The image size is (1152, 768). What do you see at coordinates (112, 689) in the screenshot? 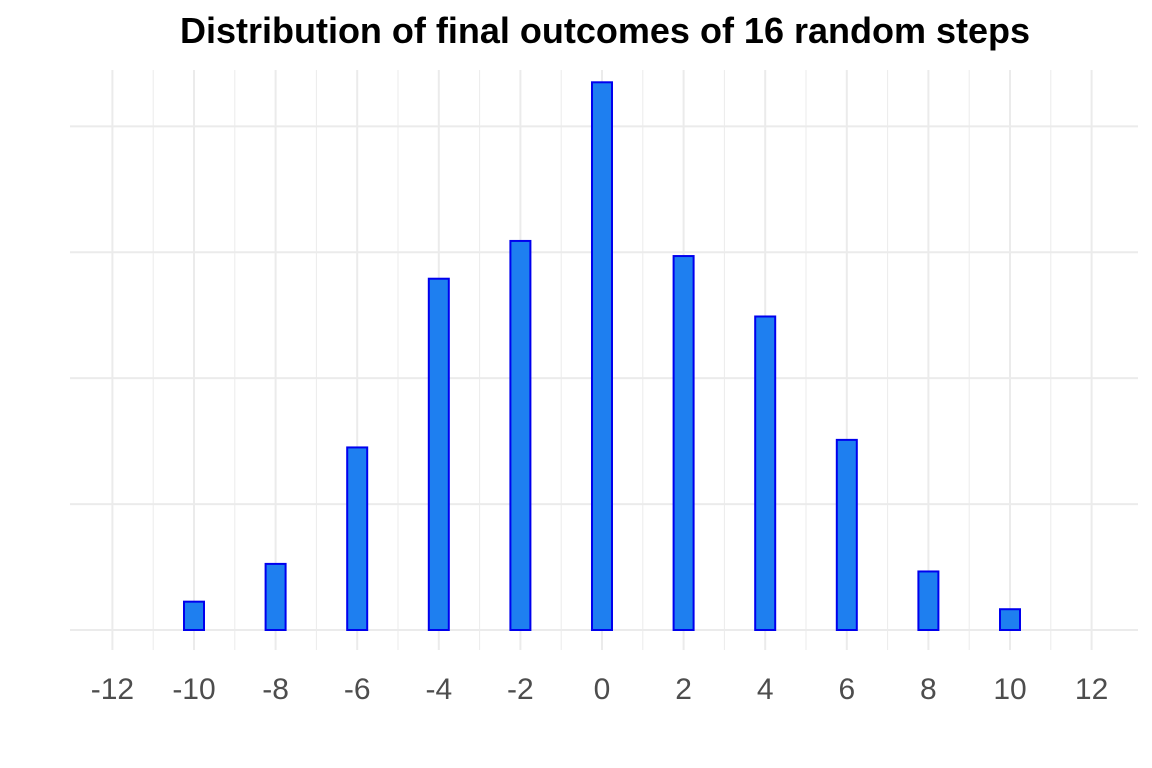
I see `x-tick-label: -12` at bounding box center [112, 689].